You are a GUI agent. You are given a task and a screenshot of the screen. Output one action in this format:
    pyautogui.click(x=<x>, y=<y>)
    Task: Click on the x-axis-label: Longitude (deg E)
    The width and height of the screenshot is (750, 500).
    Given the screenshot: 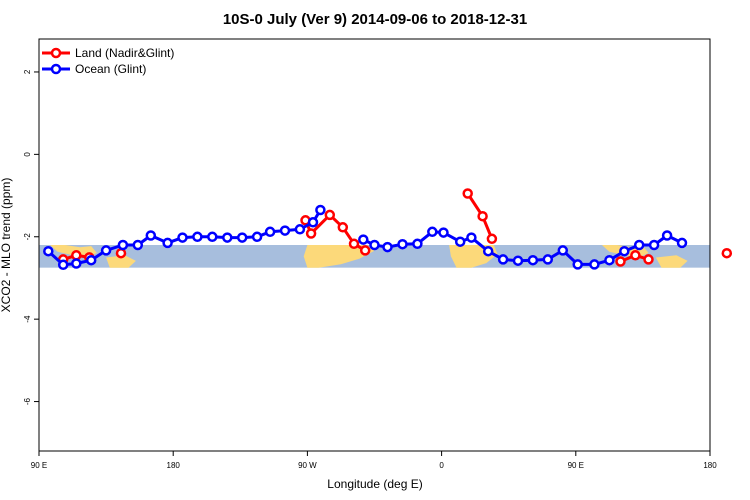 What is the action you would take?
    pyautogui.click(x=374, y=484)
    